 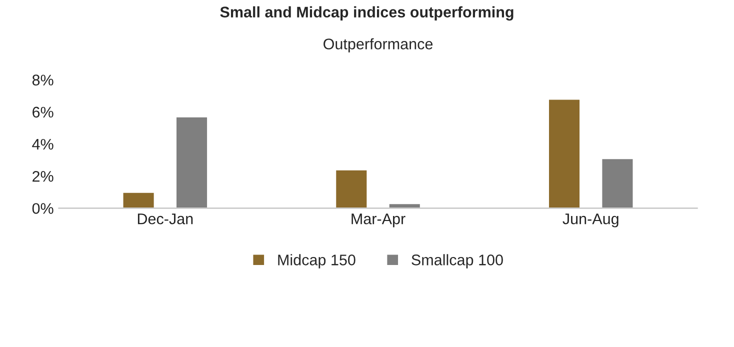 I want to click on chart-subtitle: Outperformance, so click(x=378, y=45).